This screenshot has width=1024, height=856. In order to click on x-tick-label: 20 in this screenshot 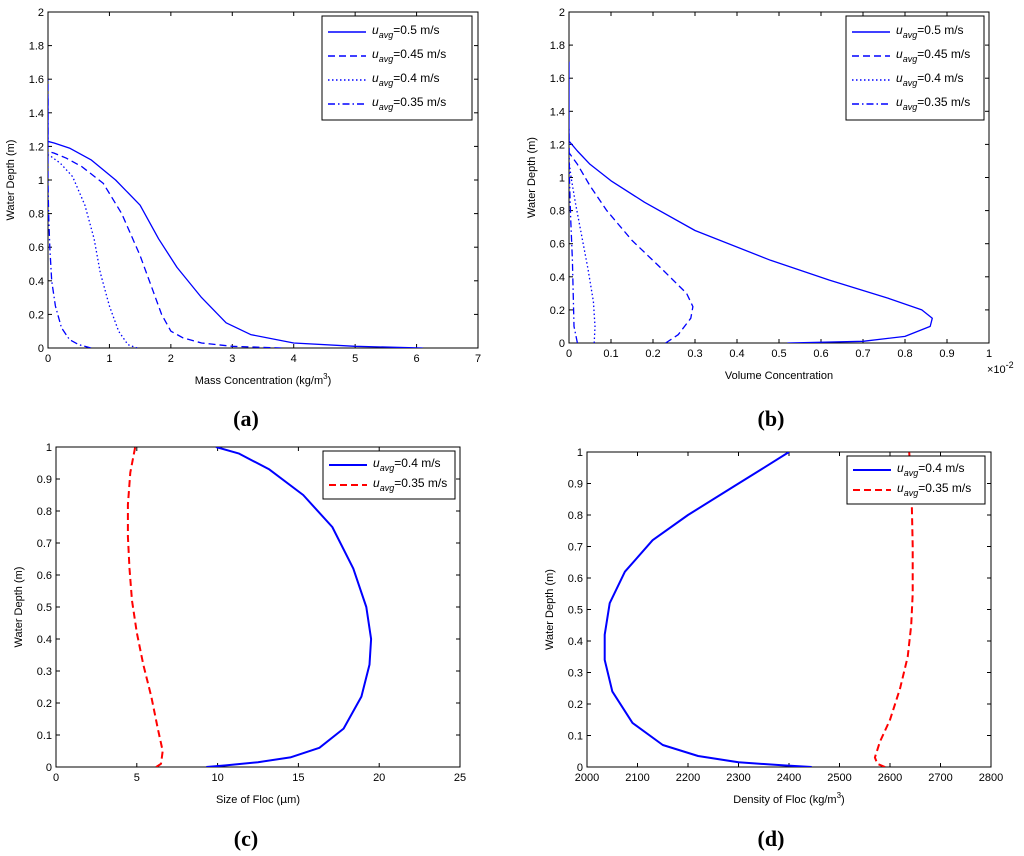, I will do `click(379, 778)`.